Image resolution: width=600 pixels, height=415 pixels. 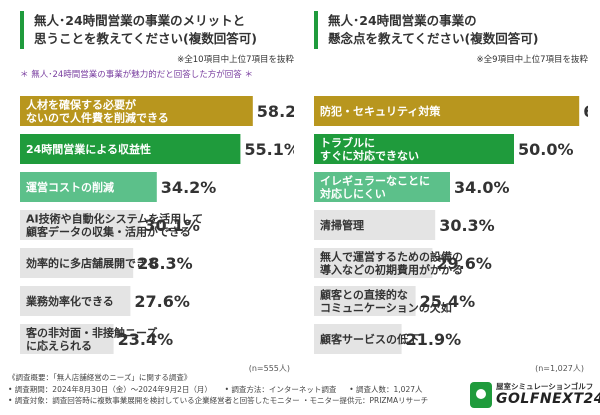 I want to click on right-sample-size: (n=1,027人), so click(x=559, y=368).